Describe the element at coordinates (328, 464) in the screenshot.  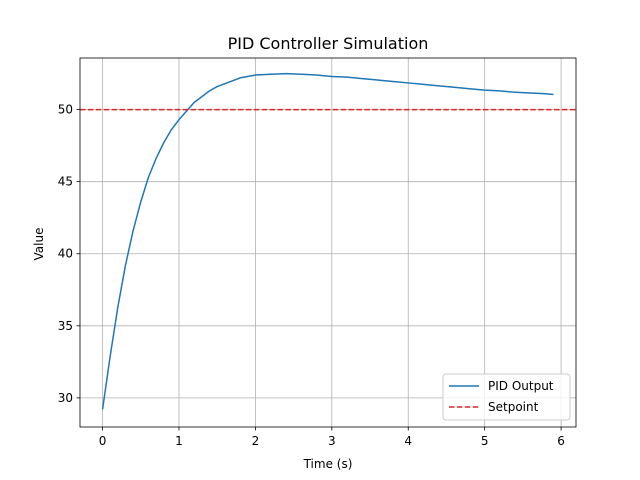
I see `x-axis-label: Time (s)` at that location.